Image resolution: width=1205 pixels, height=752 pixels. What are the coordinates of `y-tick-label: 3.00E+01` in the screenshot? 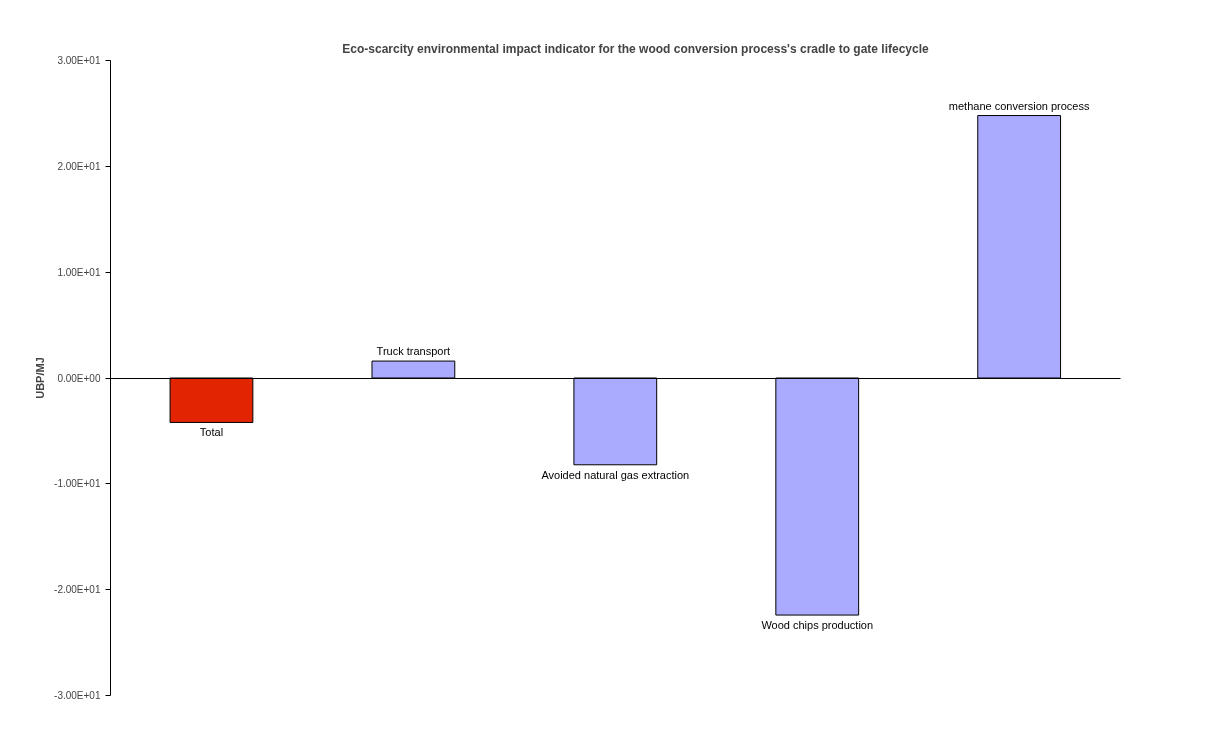 It's located at (79, 60).